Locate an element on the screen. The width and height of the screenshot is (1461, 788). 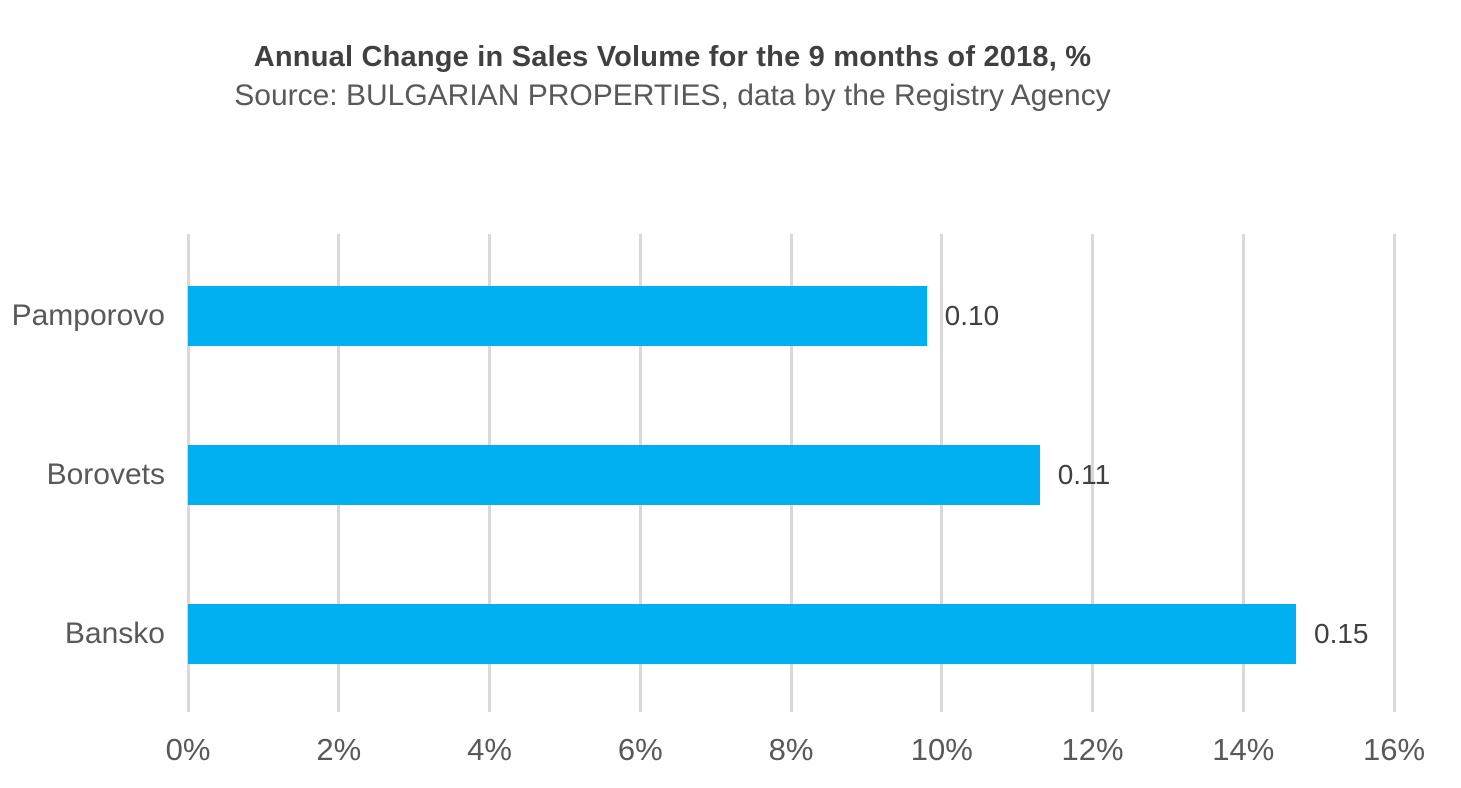
bar-borovets is located at coordinates (614, 475).